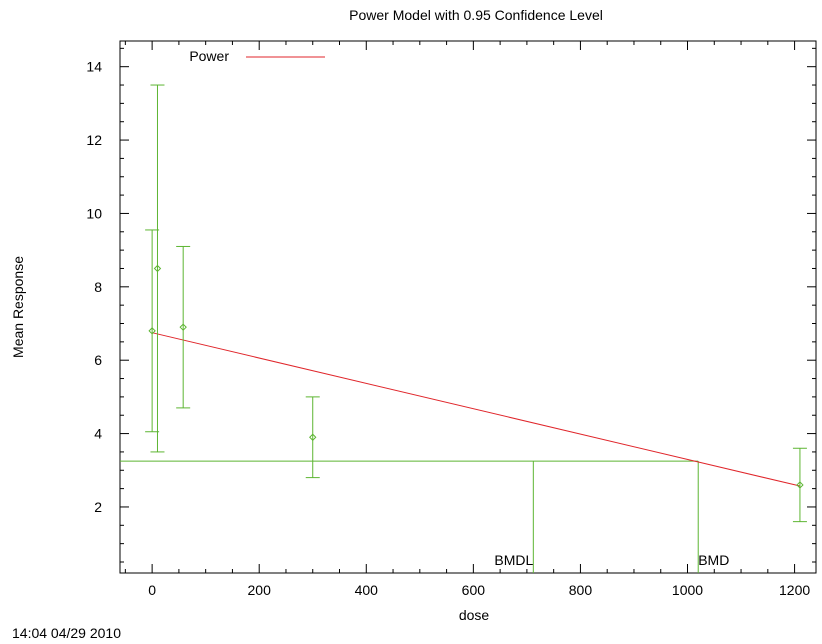  Describe the element at coordinates (794, 590) in the screenshot. I see `x-tick-label: 1200` at that location.